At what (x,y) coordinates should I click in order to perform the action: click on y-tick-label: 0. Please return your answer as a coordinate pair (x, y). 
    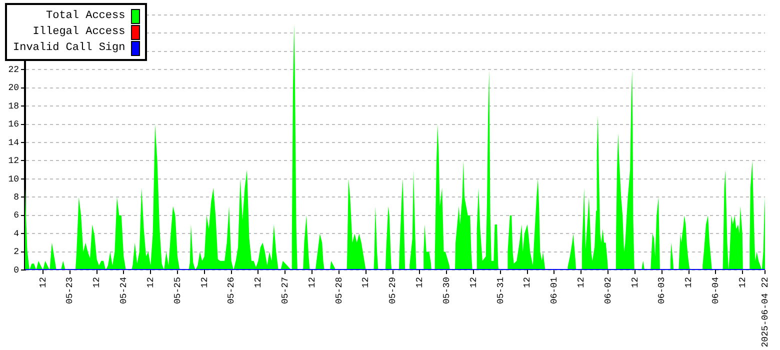
    Looking at the image, I should click on (16, 270).